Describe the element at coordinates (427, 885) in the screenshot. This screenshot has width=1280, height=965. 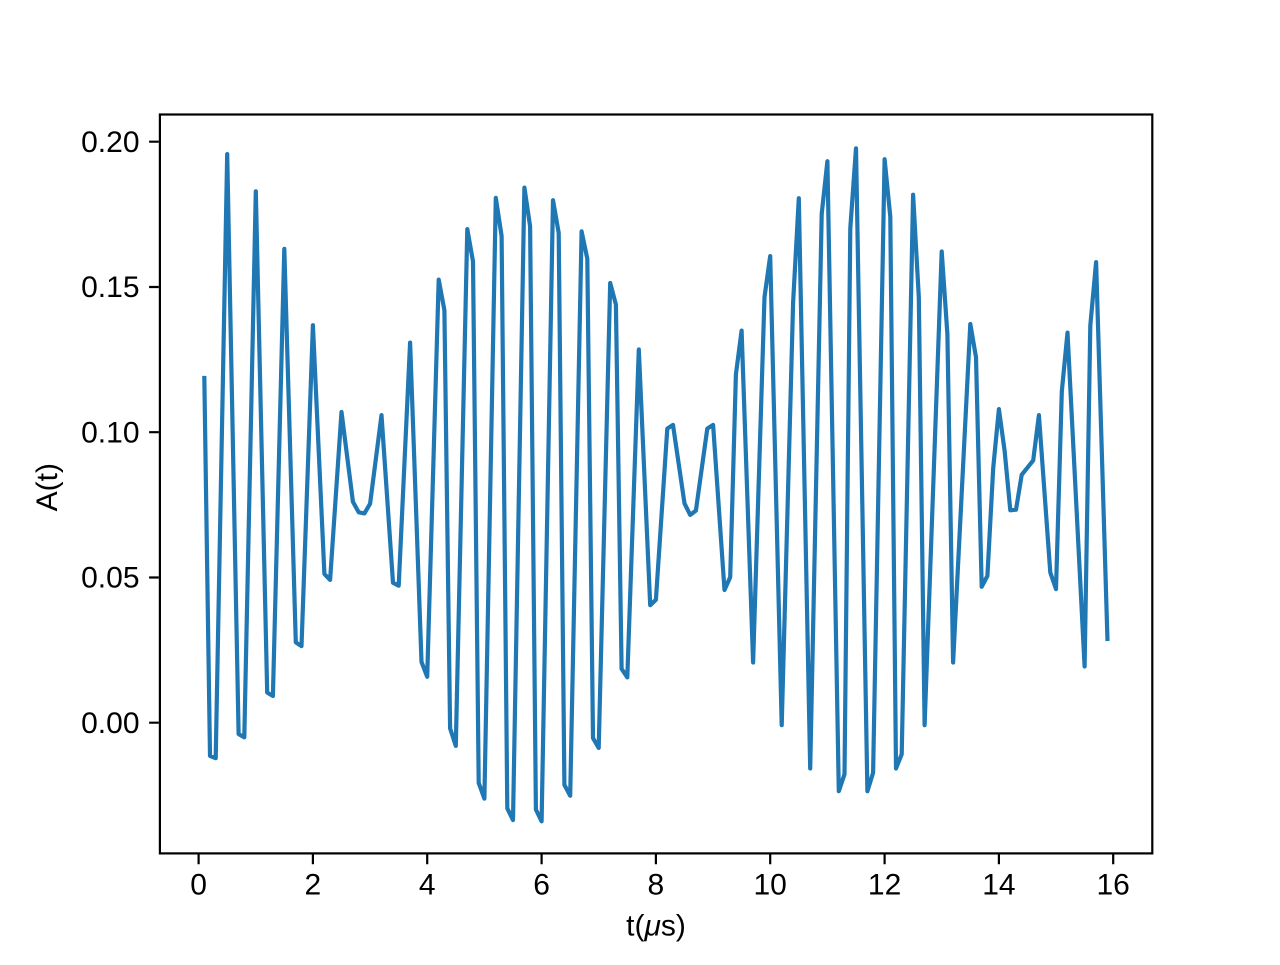
I see `svg-text: 4` at that location.